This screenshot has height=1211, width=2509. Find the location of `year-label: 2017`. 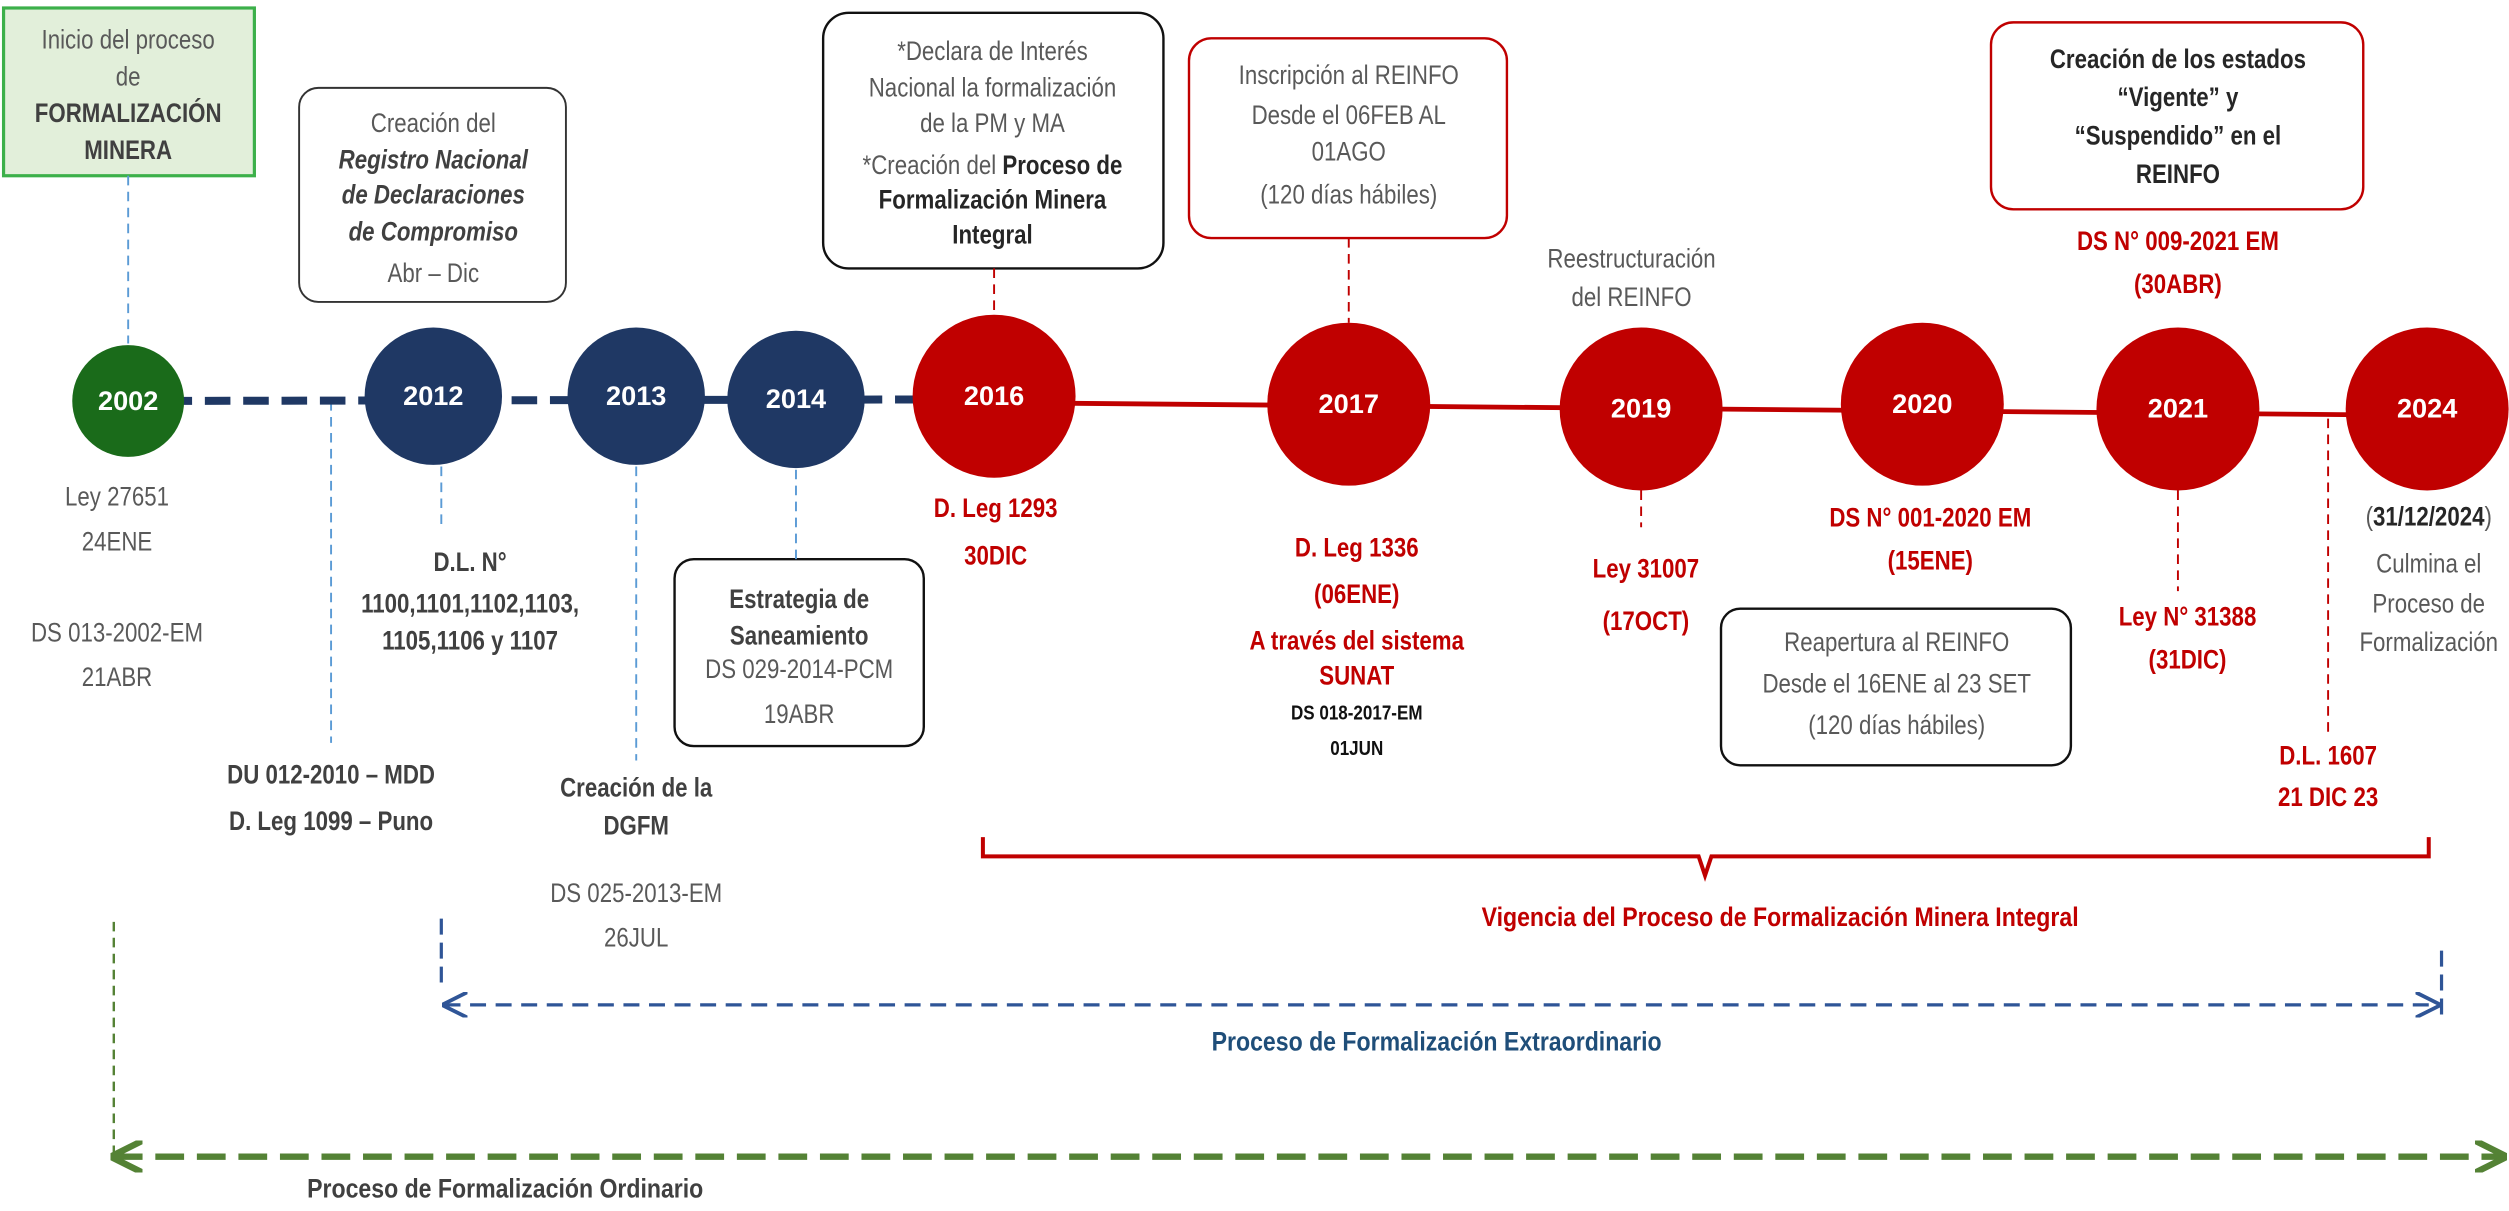

year-label: 2017 is located at coordinates (1349, 403).